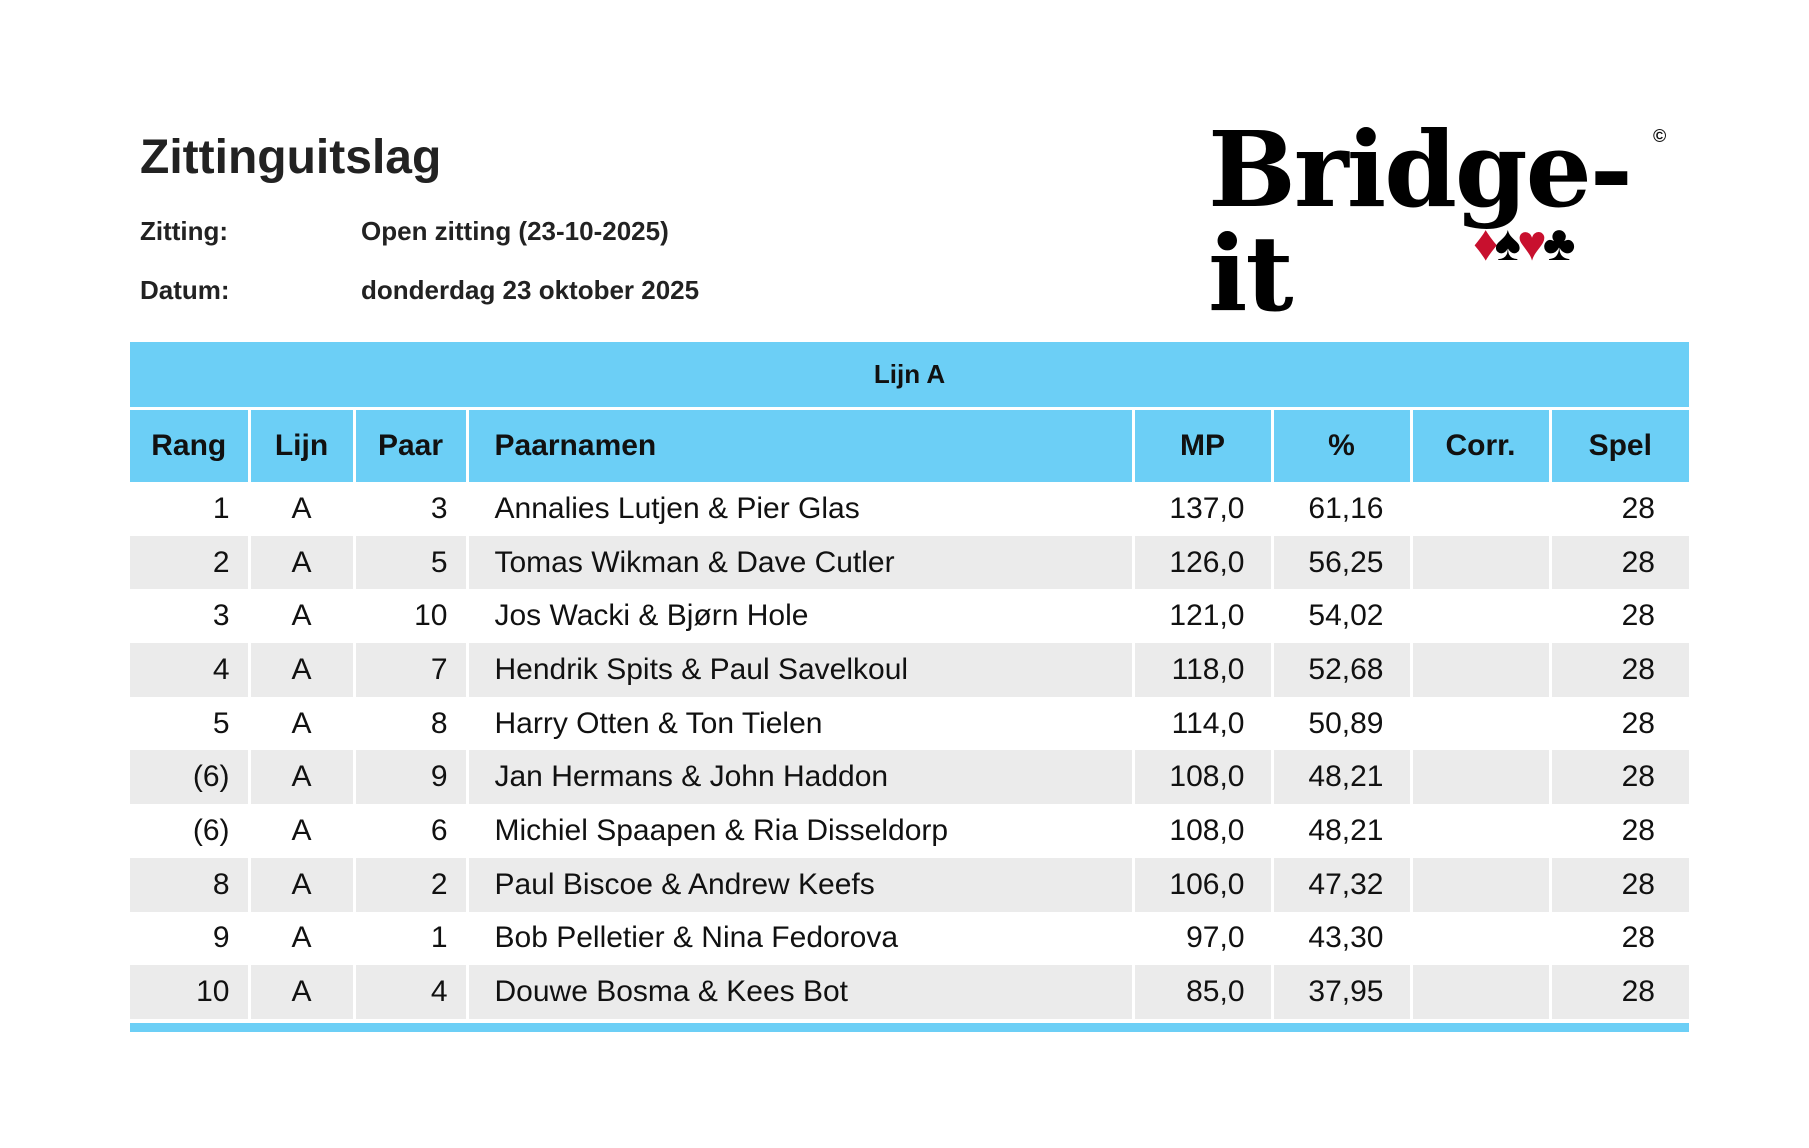 This screenshot has height=1148, width=1809. What do you see at coordinates (411, 831) in the screenshot?
I see `cell-paar: 6` at bounding box center [411, 831].